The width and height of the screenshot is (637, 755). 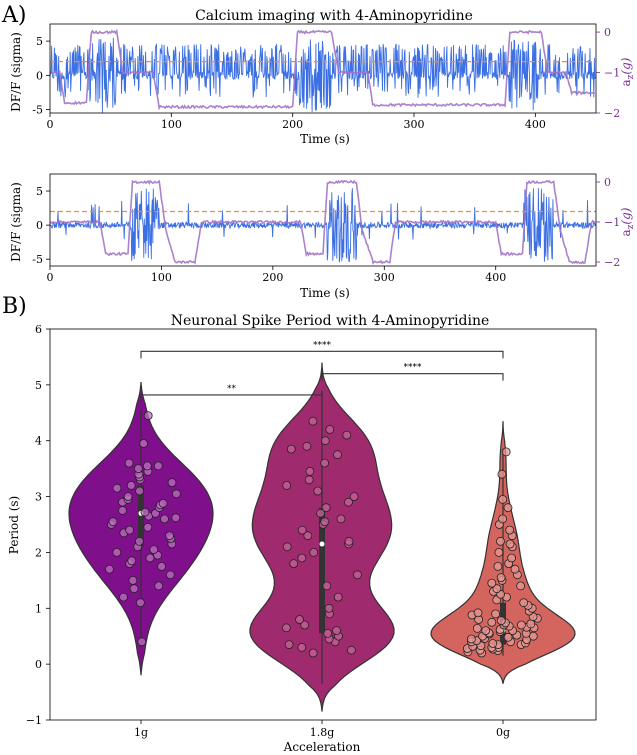 I want to click on violin-y-tick-label-7: 6, so click(x=38, y=329).